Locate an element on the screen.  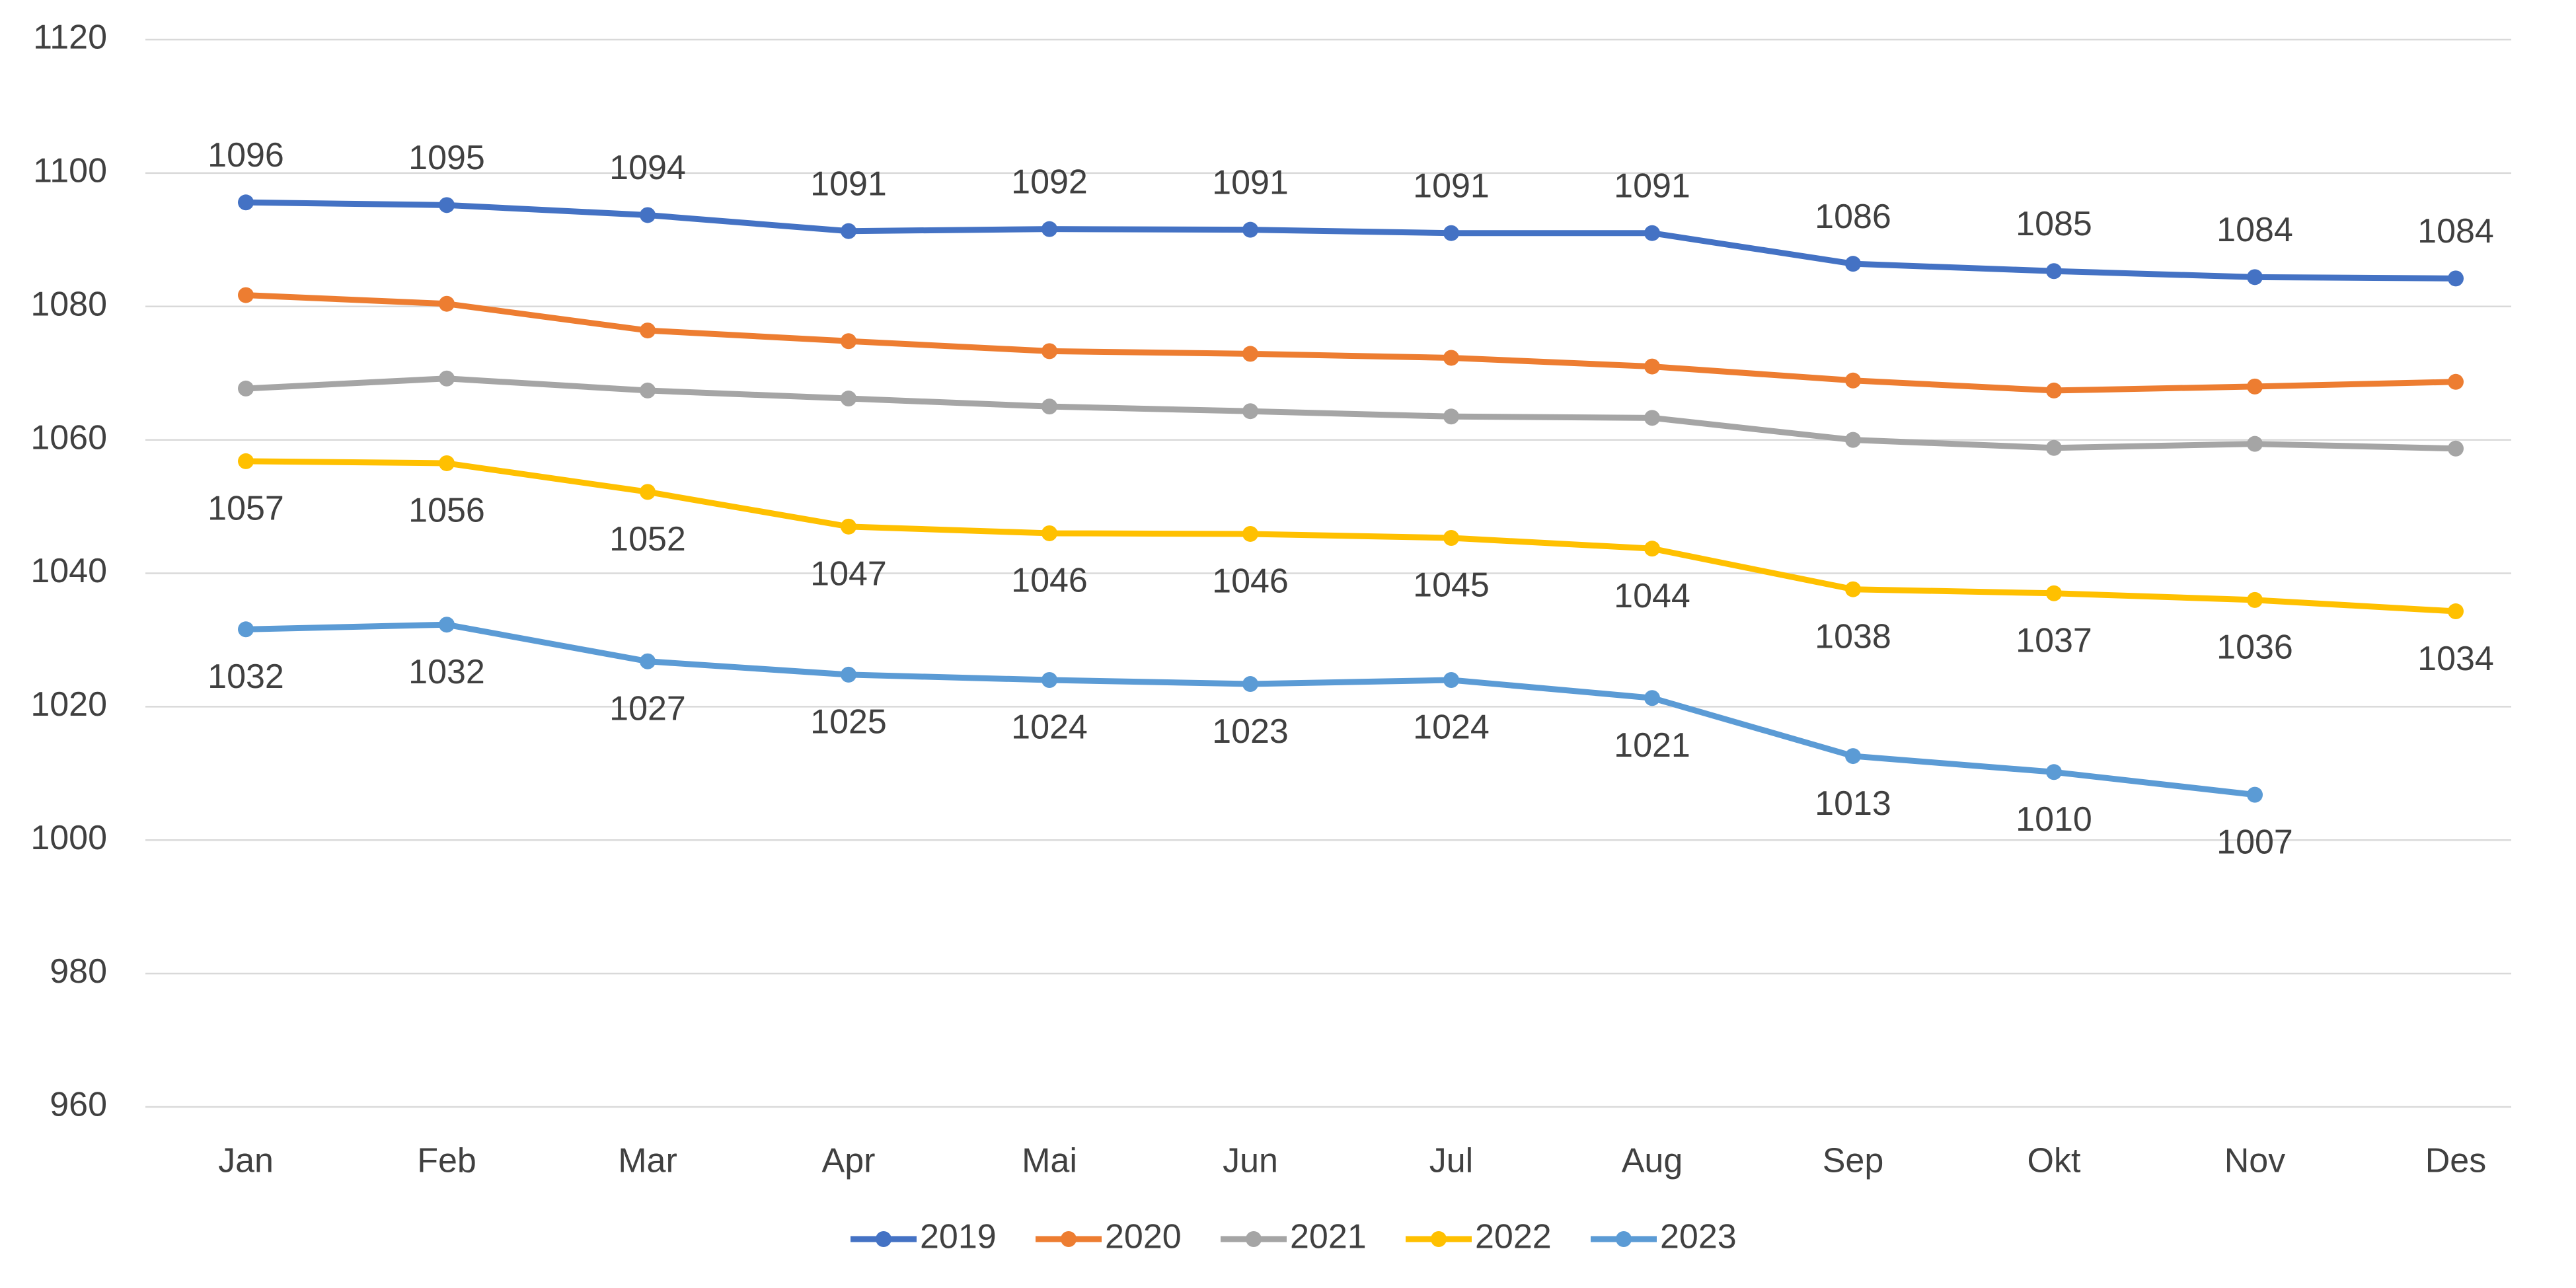
data-label: 1038 is located at coordinates (1853, 637).